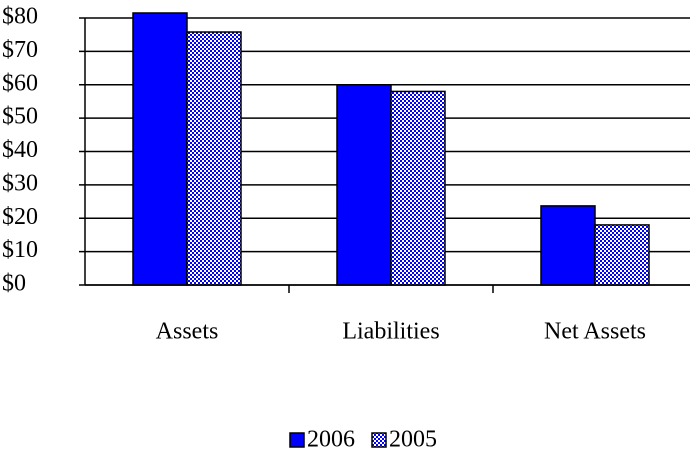 This screenshot has width=690, height=456. I want to click on y-tick-label: $70, so click(20, 50).